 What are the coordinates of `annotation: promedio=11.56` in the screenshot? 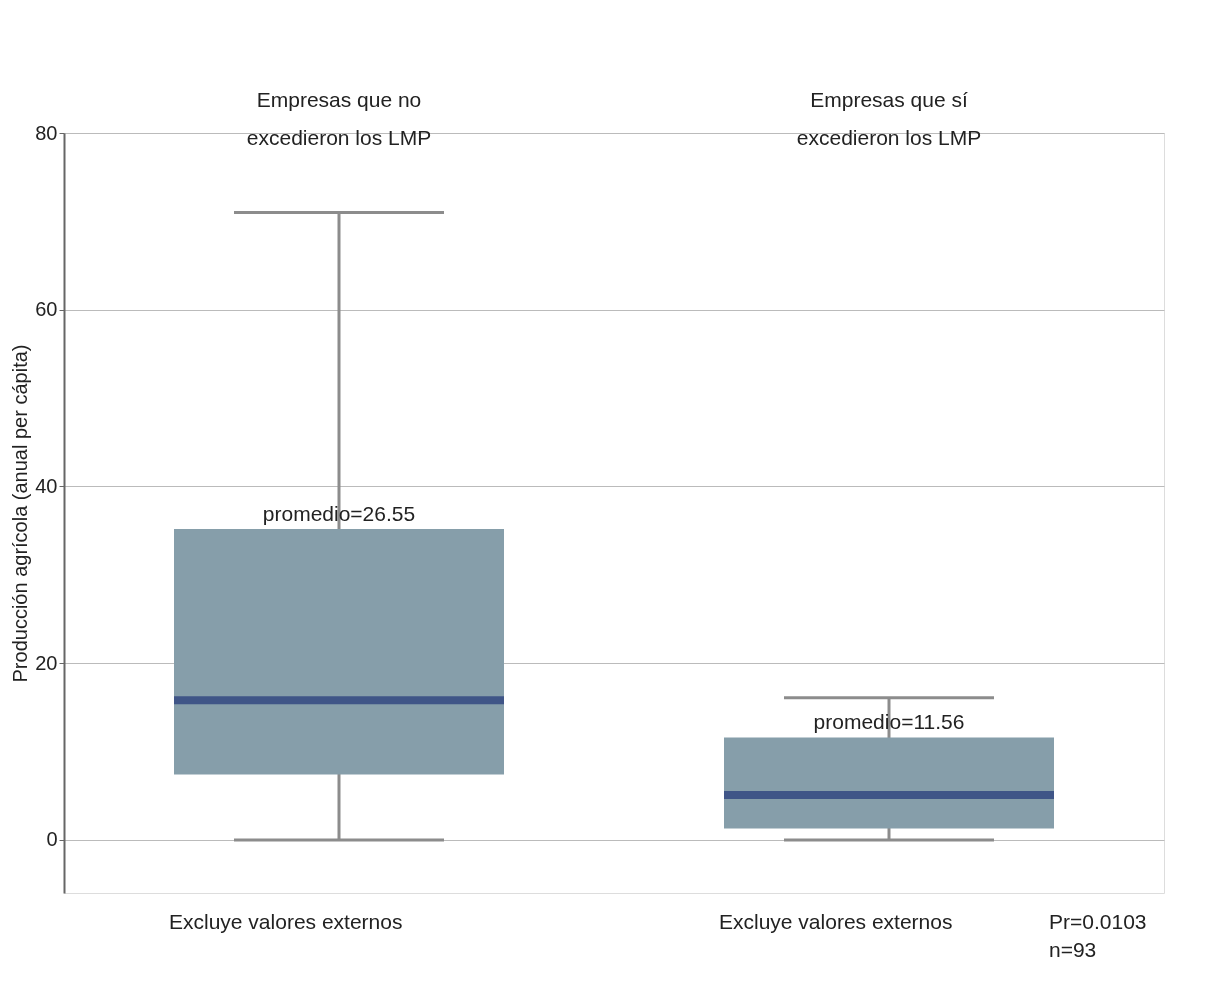 It's located at (889, 722).